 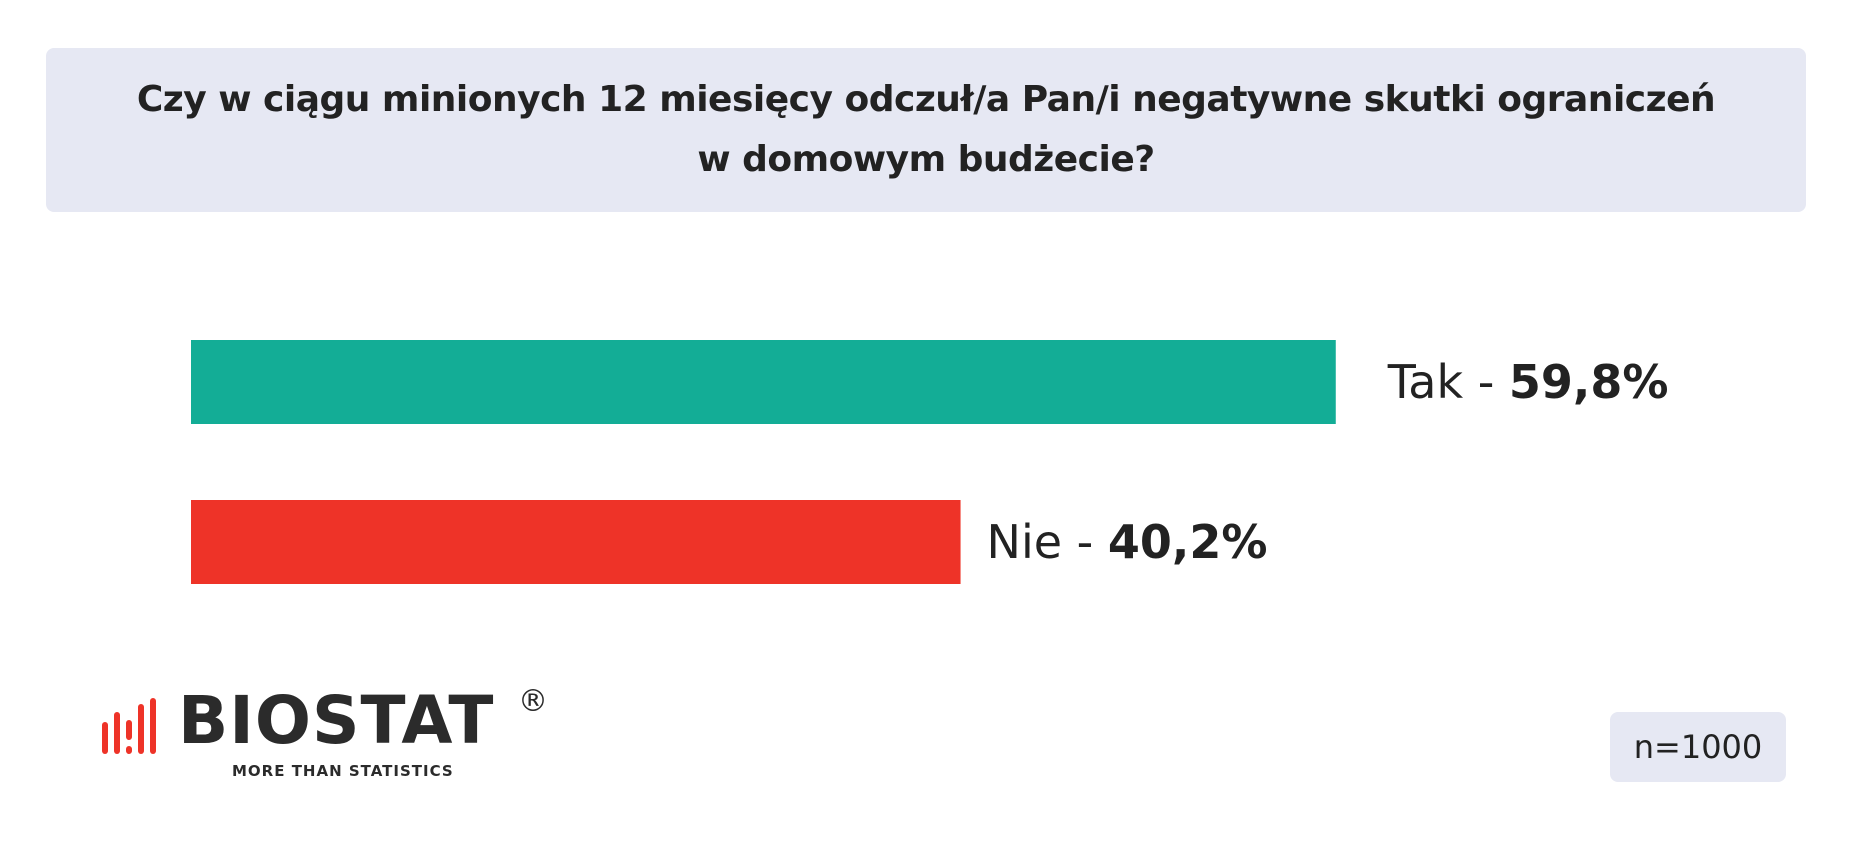 I want to click on chart-title-line-2: w domowym budżecie?, so click(x=926, y=159).